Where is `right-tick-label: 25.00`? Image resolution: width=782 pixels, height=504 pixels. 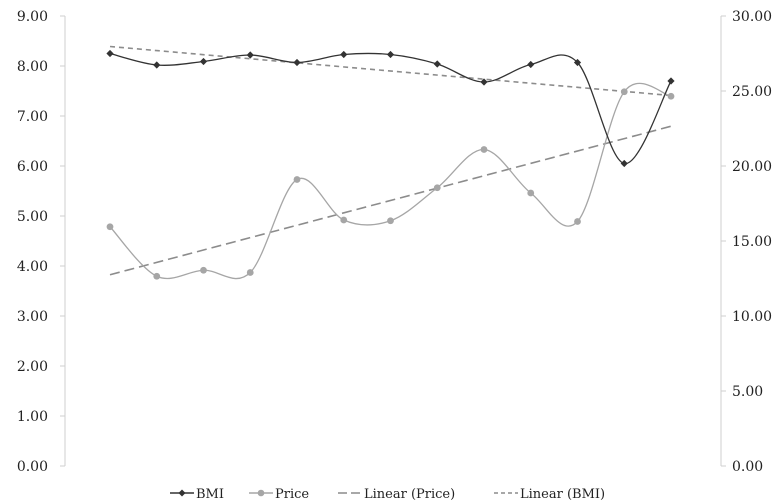
right-tick-label: 25.00 is located at coordinates (752, 92).